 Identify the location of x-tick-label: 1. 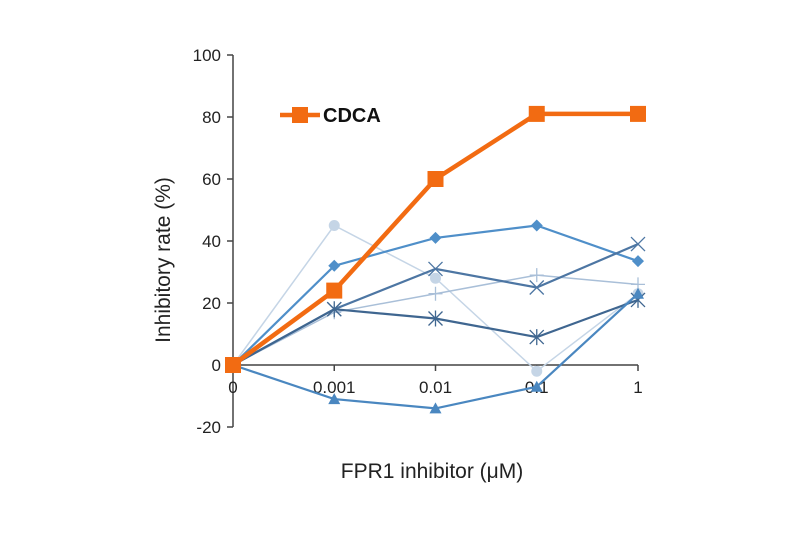
(637, 387).